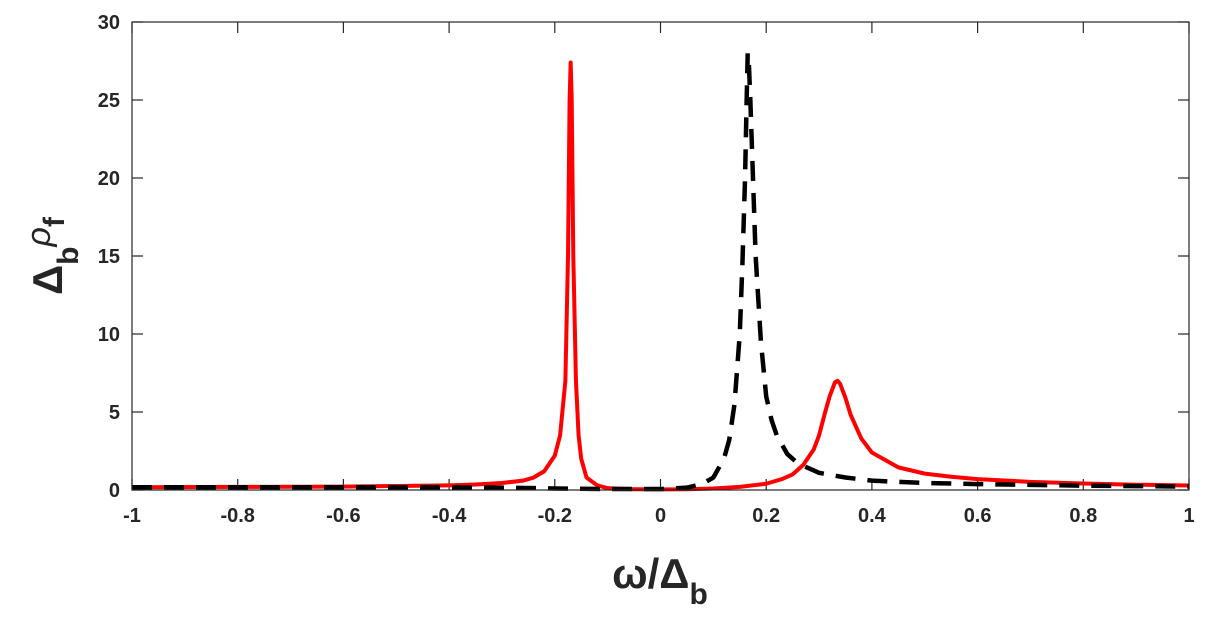  I want to click on x-tick-label: 0.2, so click(766, 516).